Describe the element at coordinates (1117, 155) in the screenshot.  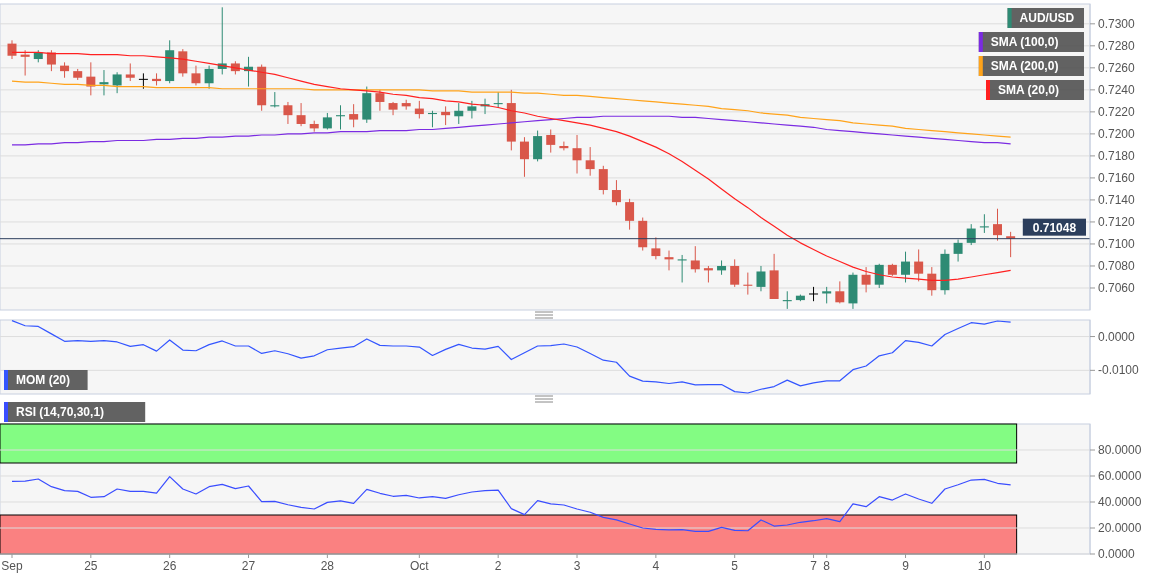
I see `y-tick-label: 0.7180` at that location.